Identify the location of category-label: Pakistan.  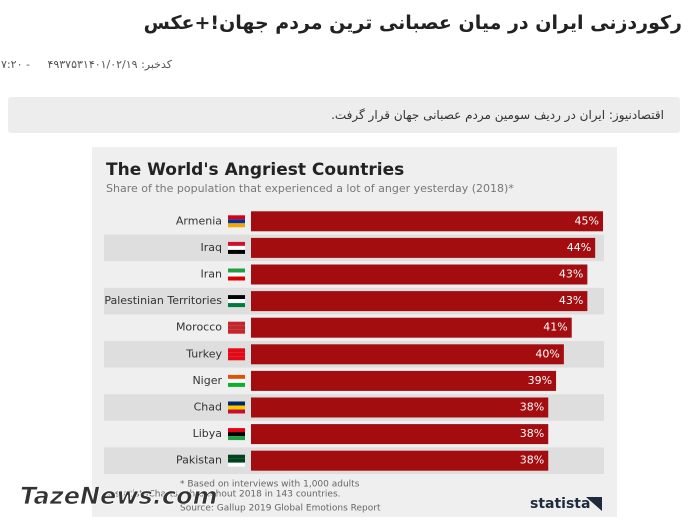
(199, 460).